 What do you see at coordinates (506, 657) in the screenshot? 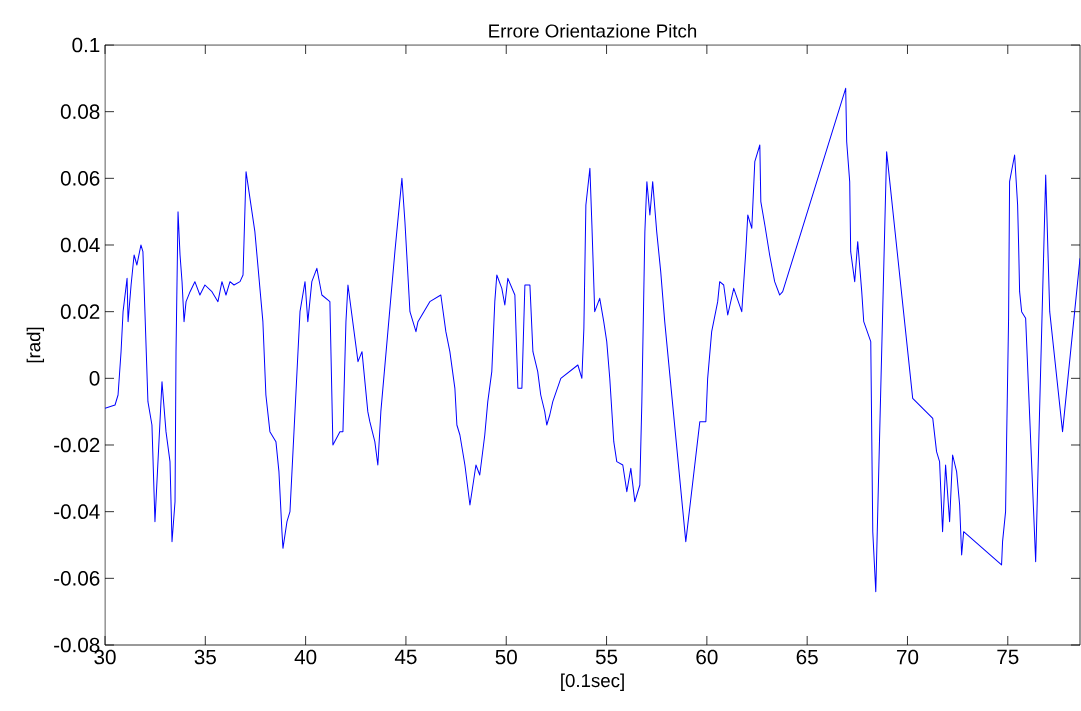
I see `x-tick-label: 50` at bounding box center [506, 657].